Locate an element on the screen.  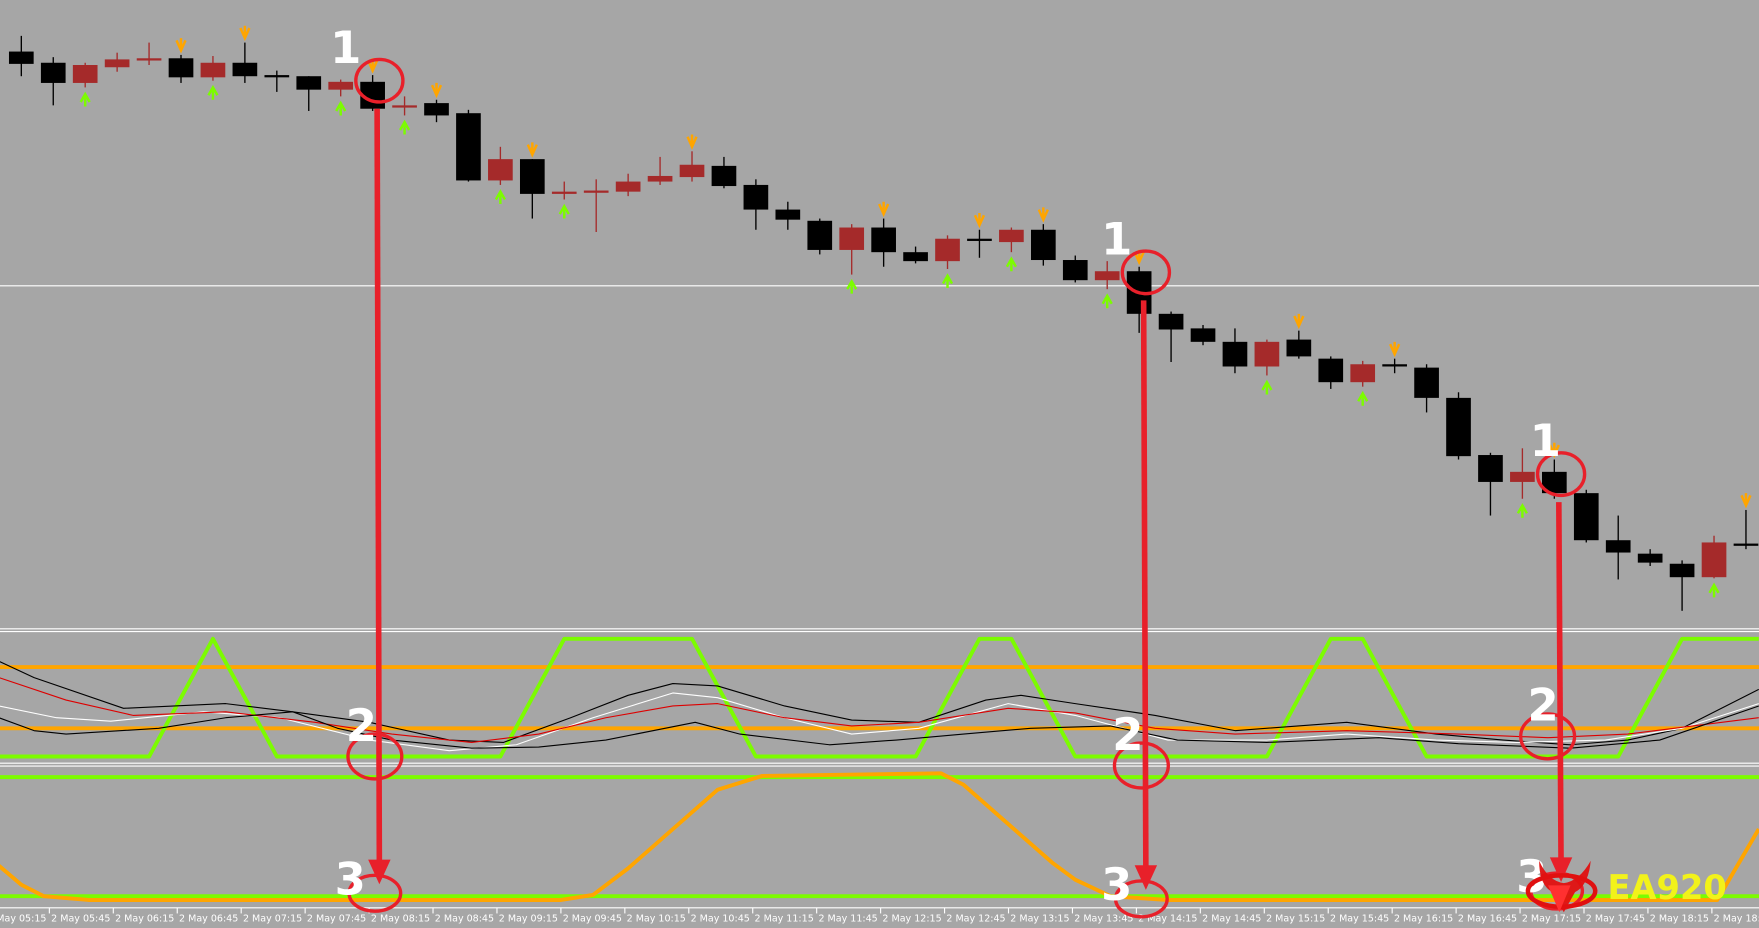
time-tick-label: 2 May 06:45 is located at coordinates (208, 918).